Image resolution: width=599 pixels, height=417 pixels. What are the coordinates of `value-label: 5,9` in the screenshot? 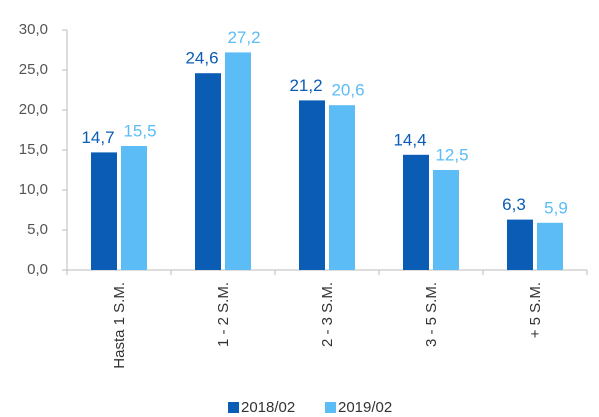 It's located at (556, 207).